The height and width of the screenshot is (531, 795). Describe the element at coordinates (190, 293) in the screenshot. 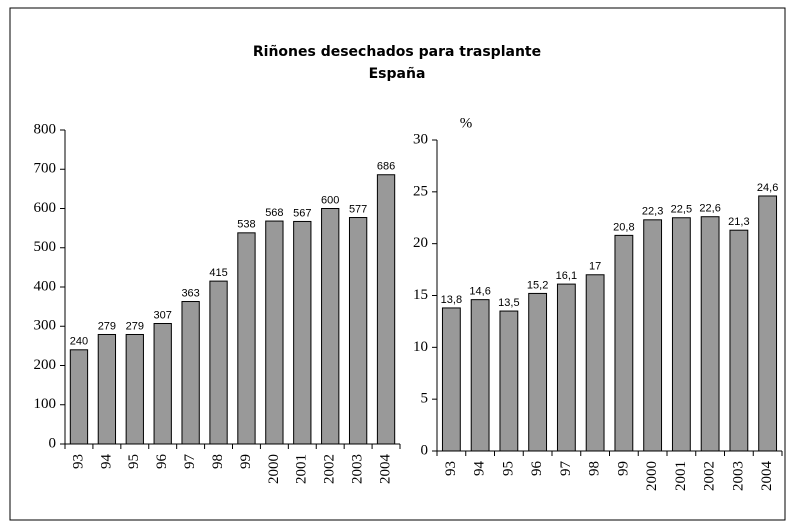

I see `value-label: 363` at that location.